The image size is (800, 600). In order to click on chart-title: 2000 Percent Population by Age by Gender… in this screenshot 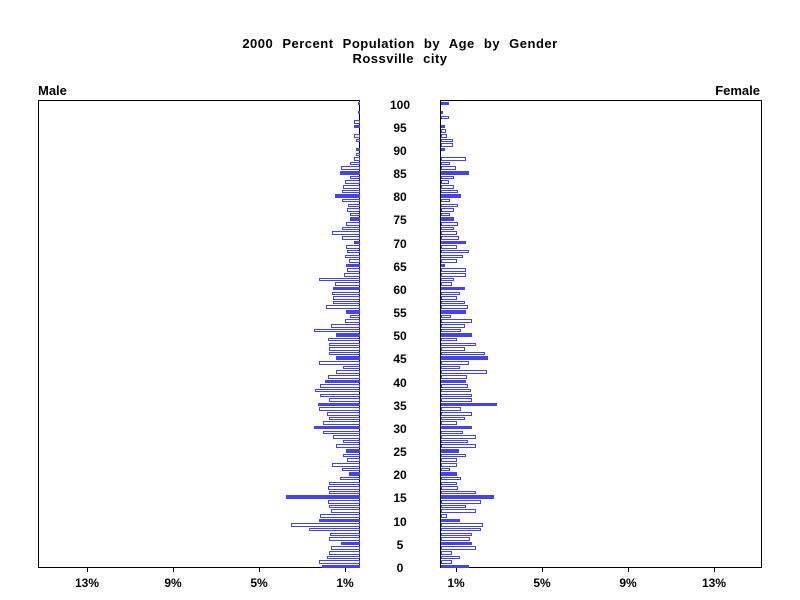, I will do `click(400, 51)`.